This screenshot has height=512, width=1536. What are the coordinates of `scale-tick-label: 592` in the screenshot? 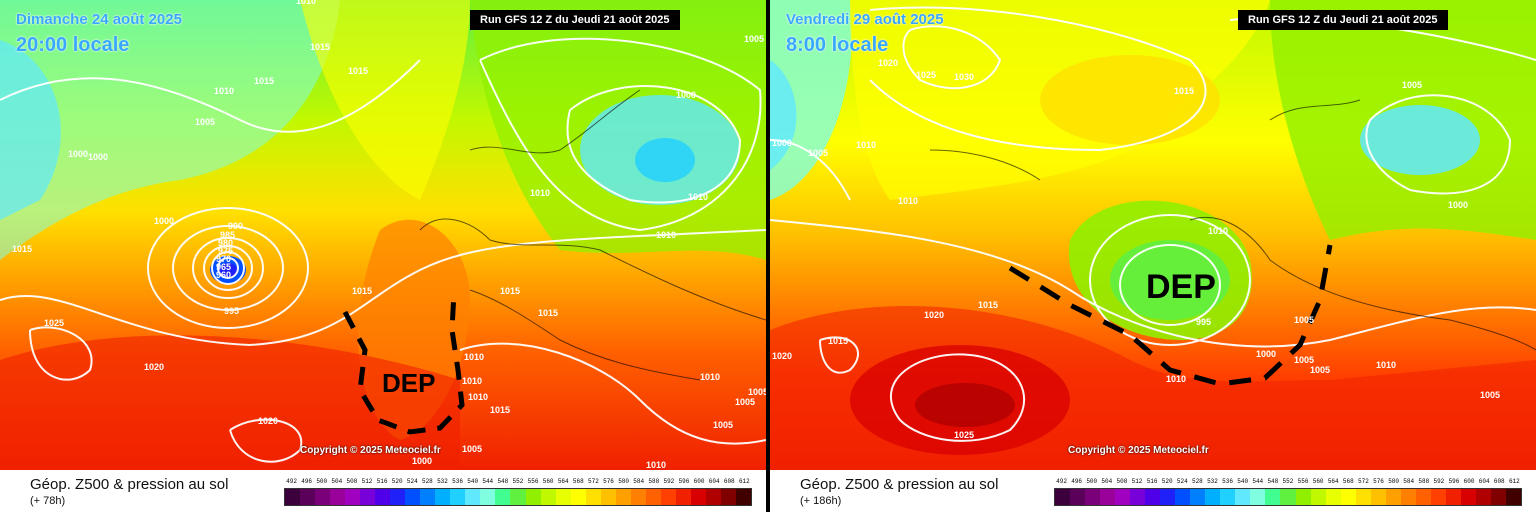 It's located at (669, 481).